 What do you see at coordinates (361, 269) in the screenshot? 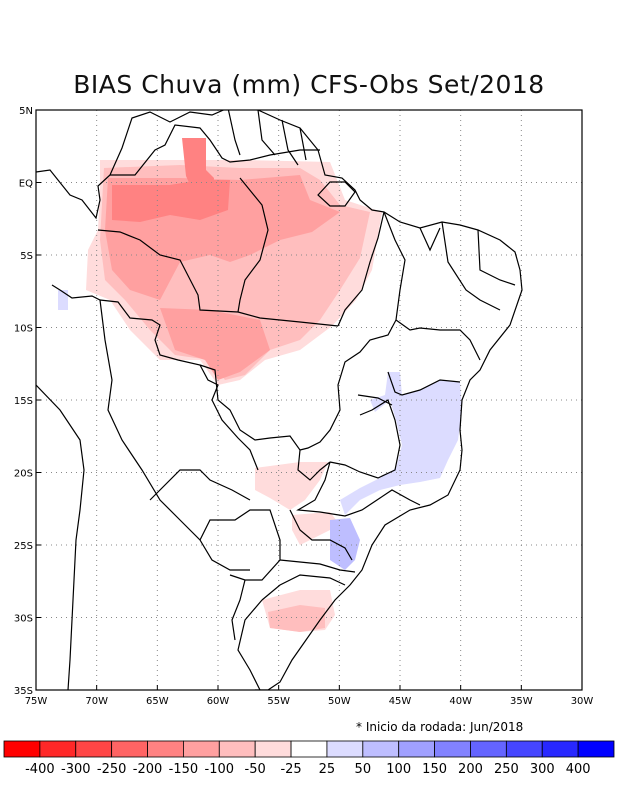
I see `border-tocantins` at bounding box center [361, 269].